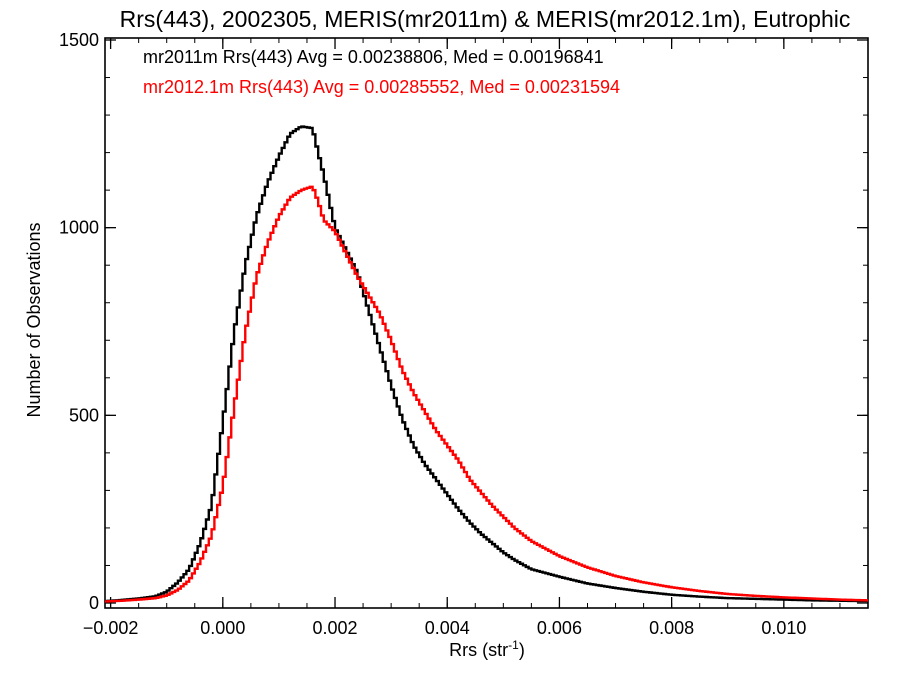 The height and width of the screenshot is (675, 900). What do you see at coordinates (447, 628) in the screenshot?
I see `x-tick-label: 0.004` at bounding box center [447, 628].